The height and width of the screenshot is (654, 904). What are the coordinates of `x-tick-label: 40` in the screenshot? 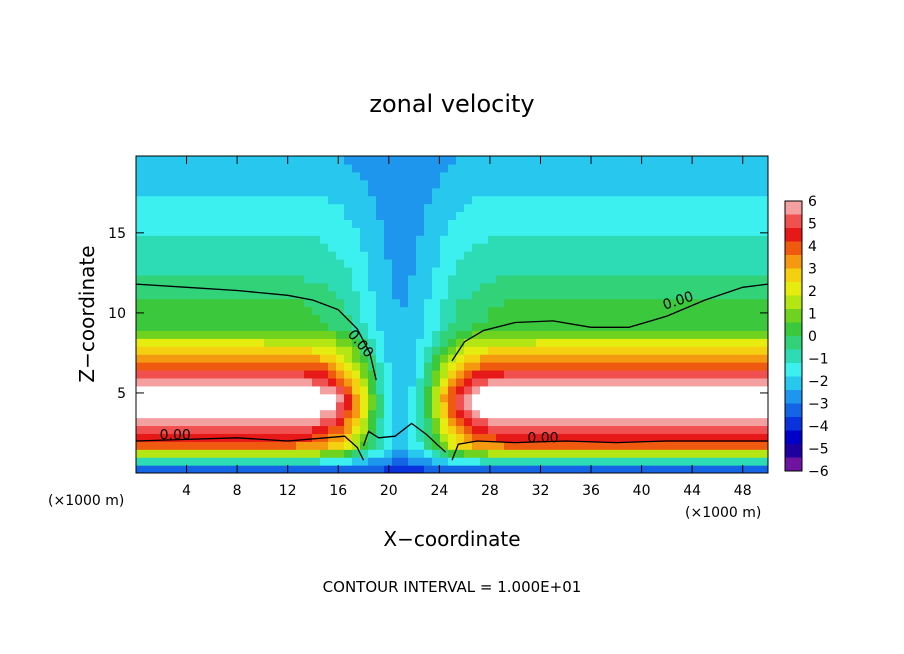 It's located at (642, 491).